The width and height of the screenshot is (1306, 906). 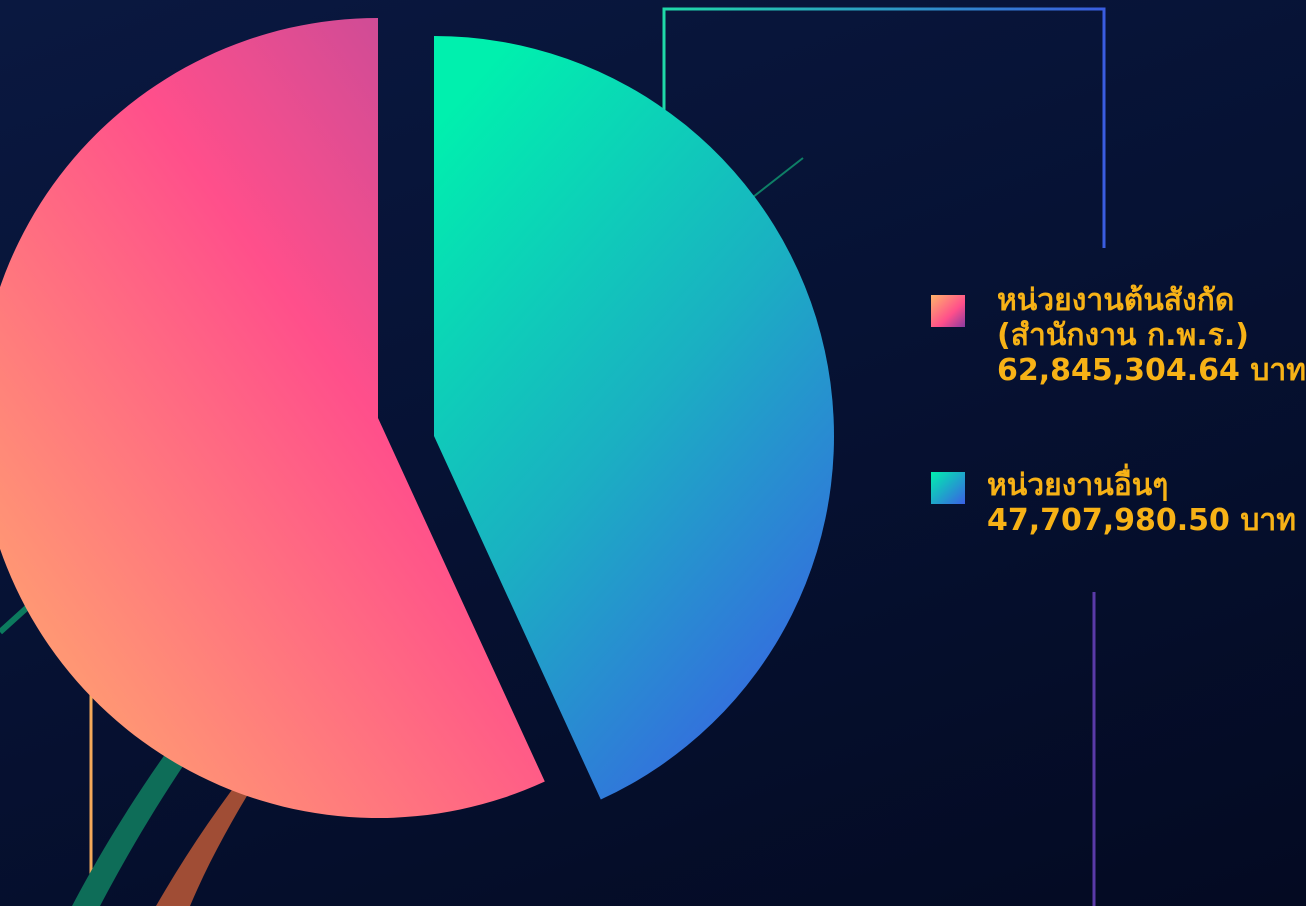 I want to click on legend-value: 62,845,304.64 บาท, so click(x=1151, y=370).